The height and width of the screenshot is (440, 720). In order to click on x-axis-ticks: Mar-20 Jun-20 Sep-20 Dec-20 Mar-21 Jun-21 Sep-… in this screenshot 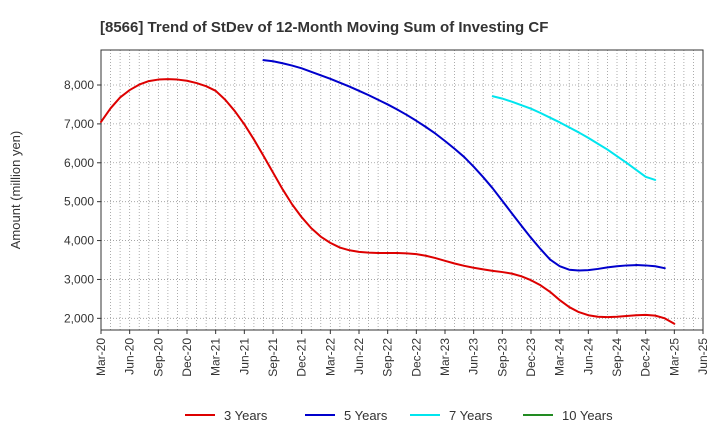, I will do `click(402, 353)`.